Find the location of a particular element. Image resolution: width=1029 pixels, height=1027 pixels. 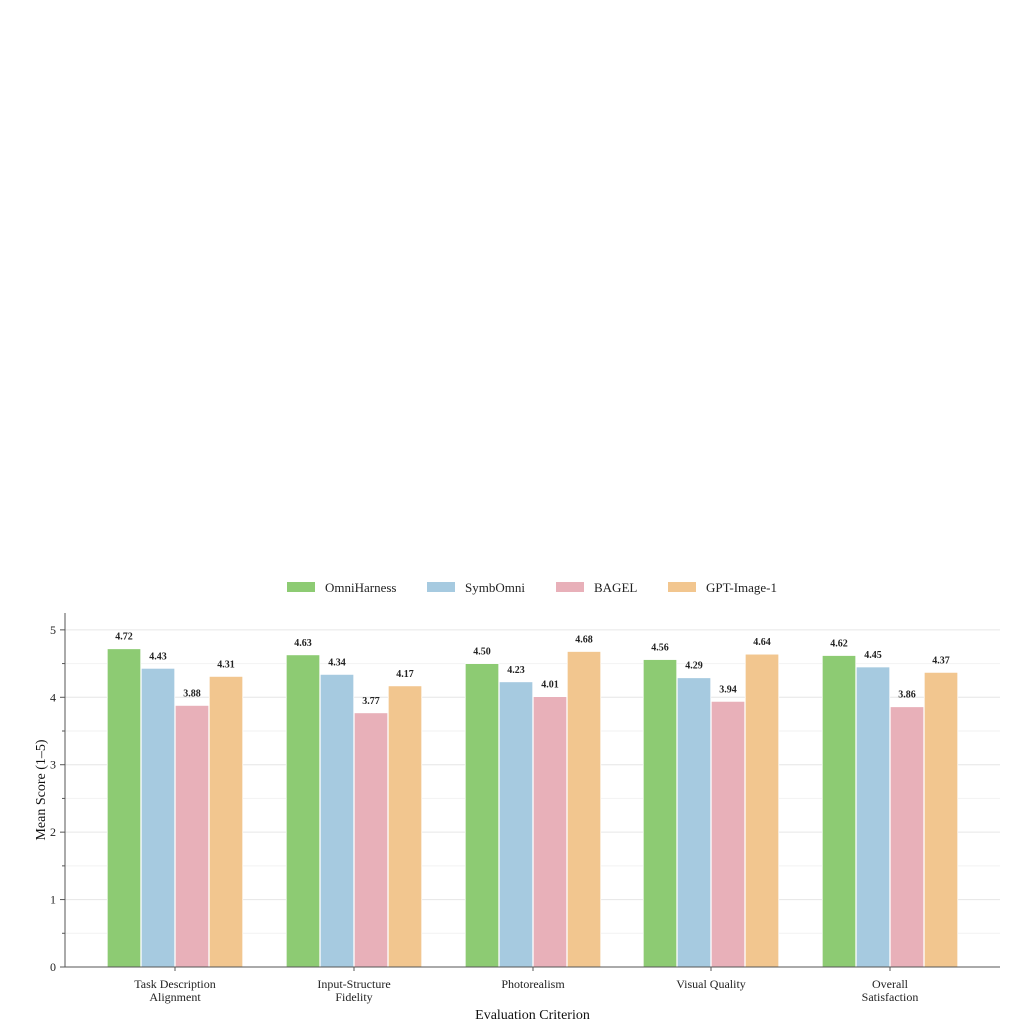

data-label: 3.77 is located at coordinates (371, 701).